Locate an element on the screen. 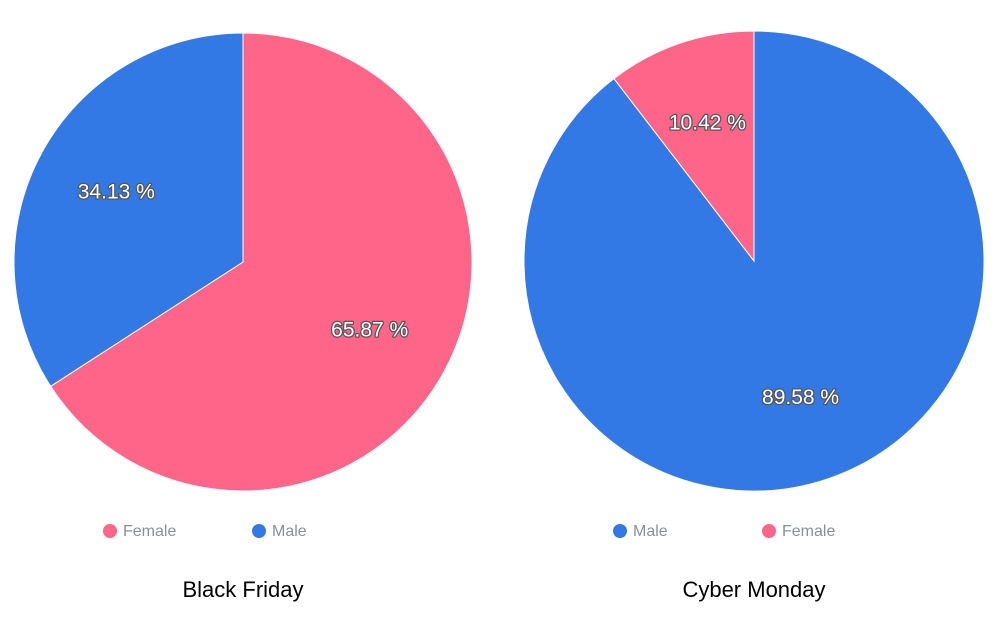 The width and height of the screenshot is (997, 627). value-label: 10.42 % is located at coordinates (707, 122).